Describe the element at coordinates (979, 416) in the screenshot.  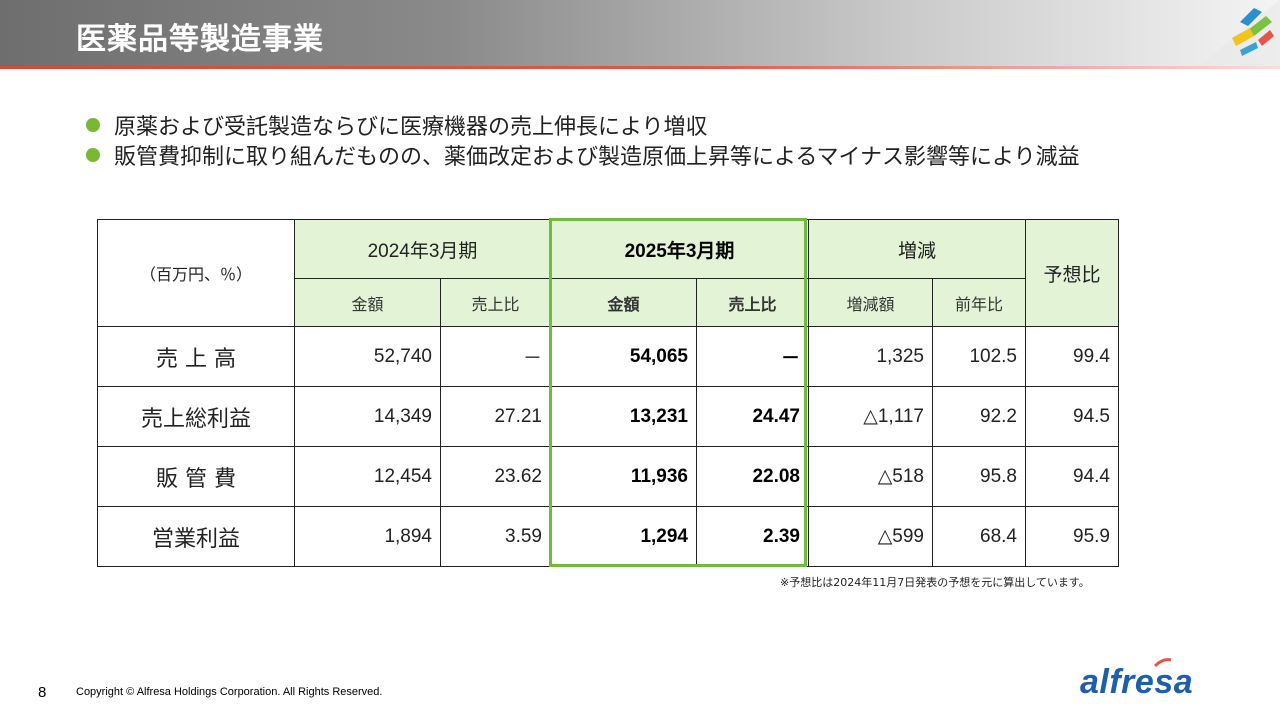
I see `table-cell: 92.2` at that location.